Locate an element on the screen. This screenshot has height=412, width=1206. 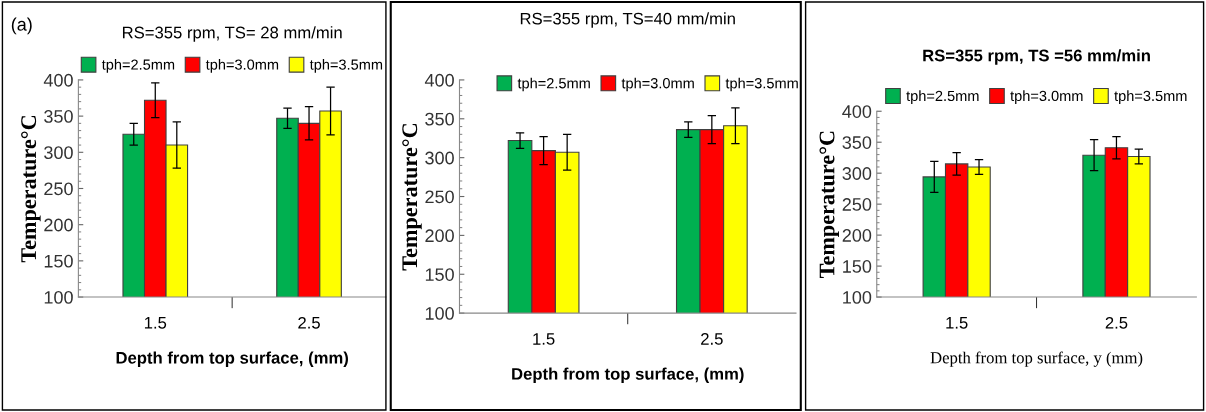
chart-title: RS=355 rpm, TS =56 mm/min is located at coordinates (1036, 57).